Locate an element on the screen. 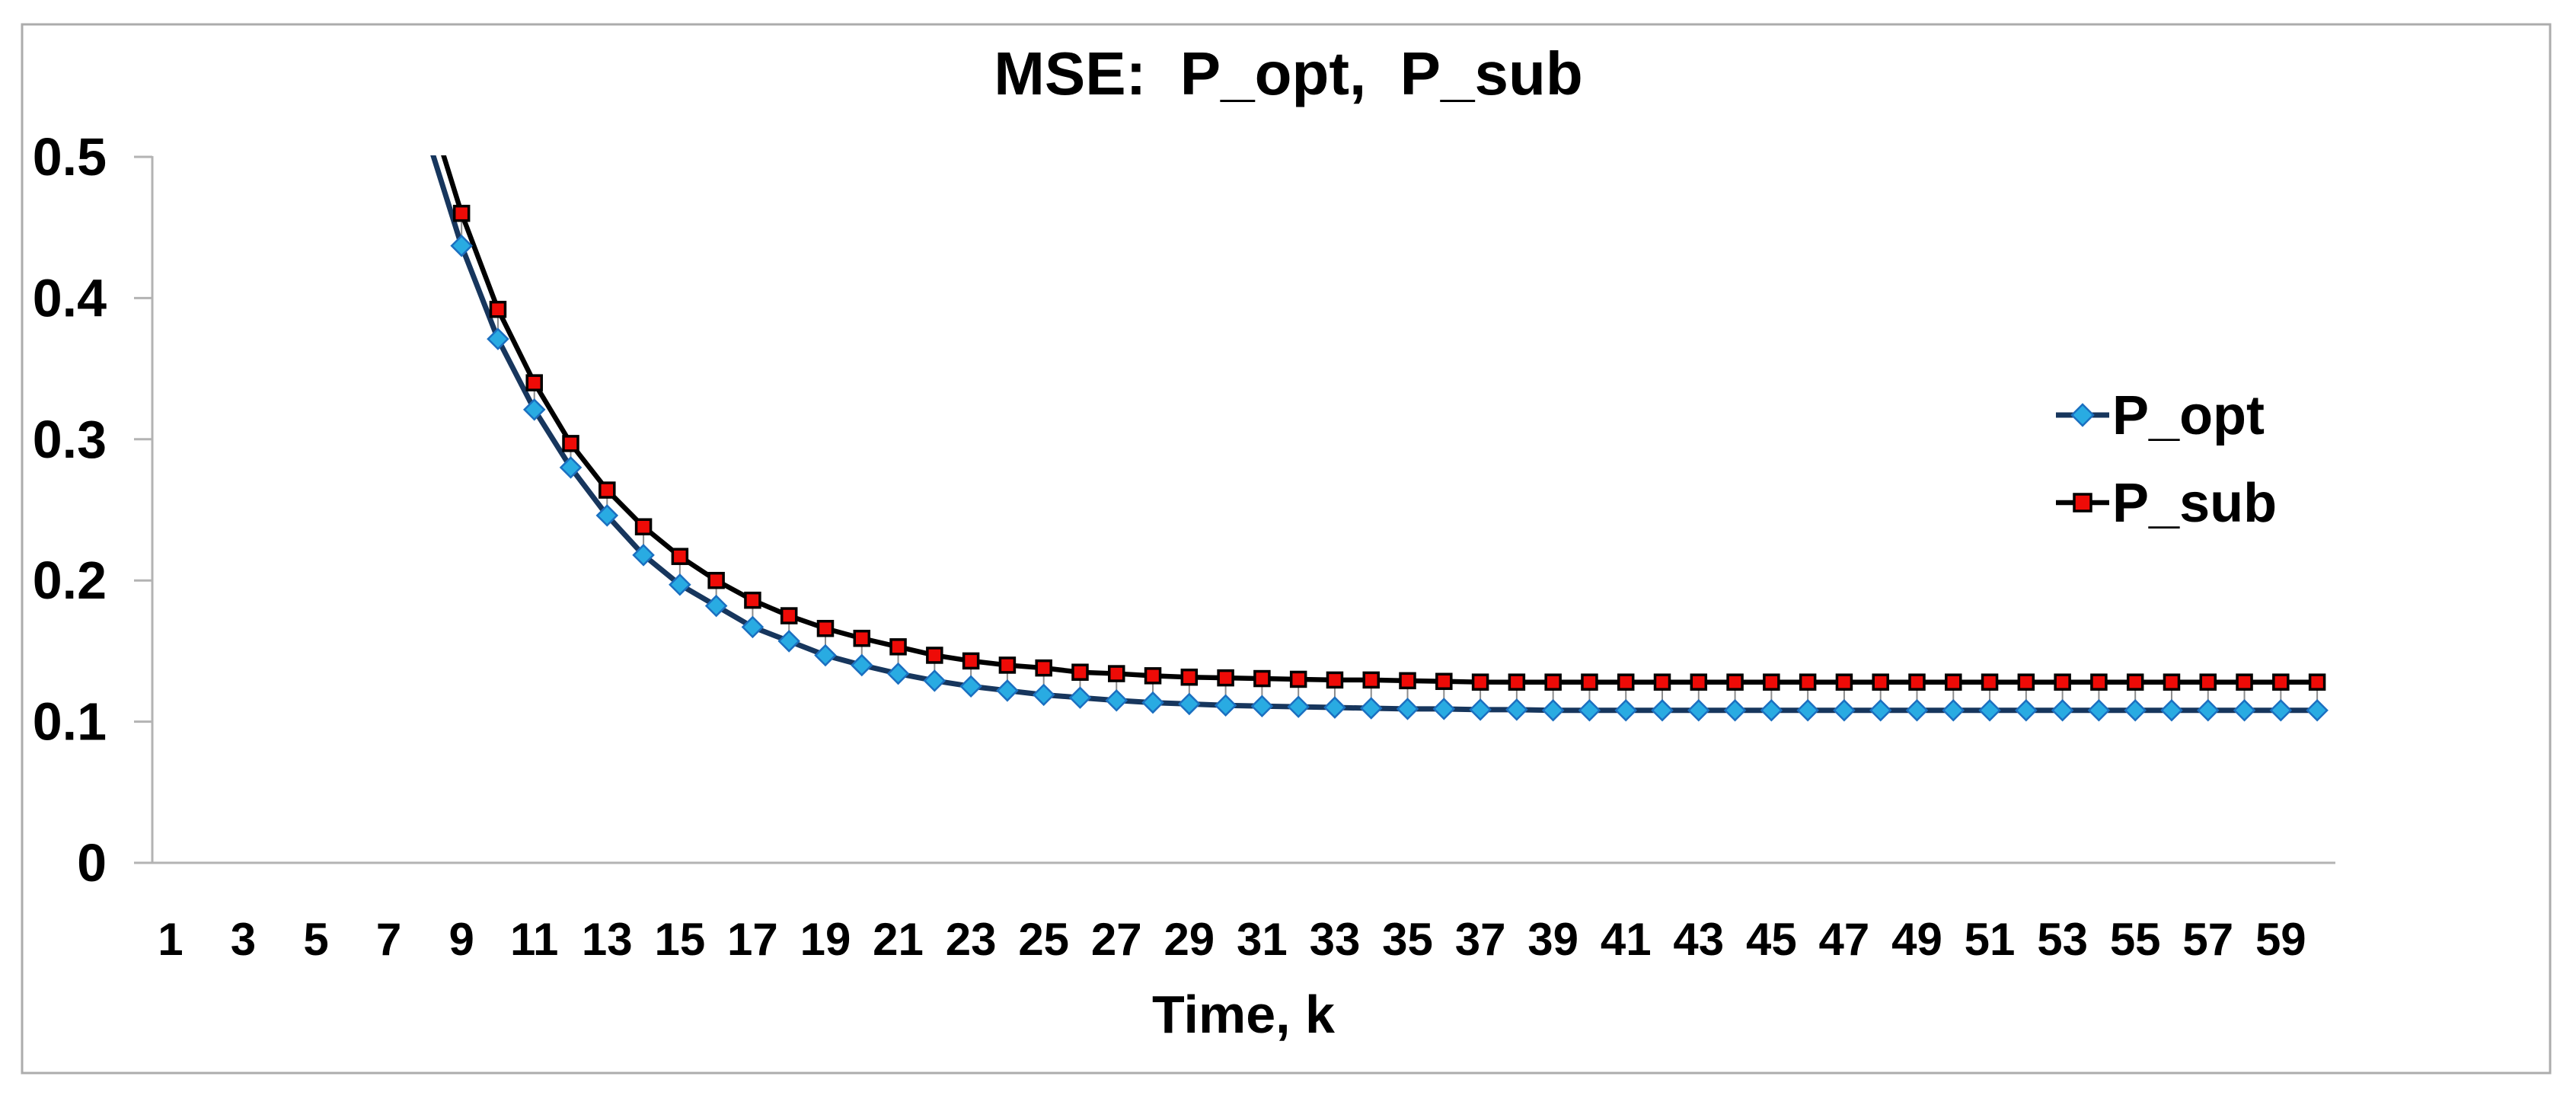  legend-item-p-sub: P_sub is located at coordinates (2166, 503).